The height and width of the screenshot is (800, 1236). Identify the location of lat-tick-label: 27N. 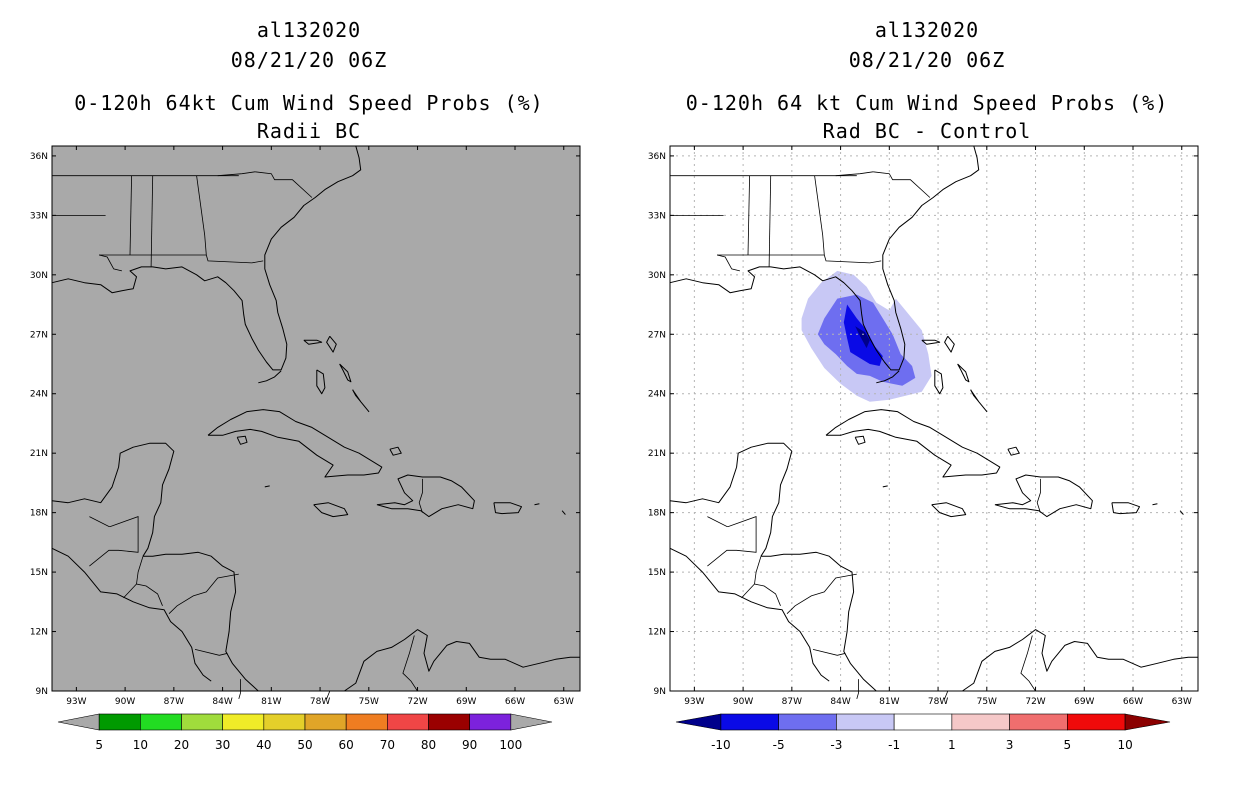
(39, 335).